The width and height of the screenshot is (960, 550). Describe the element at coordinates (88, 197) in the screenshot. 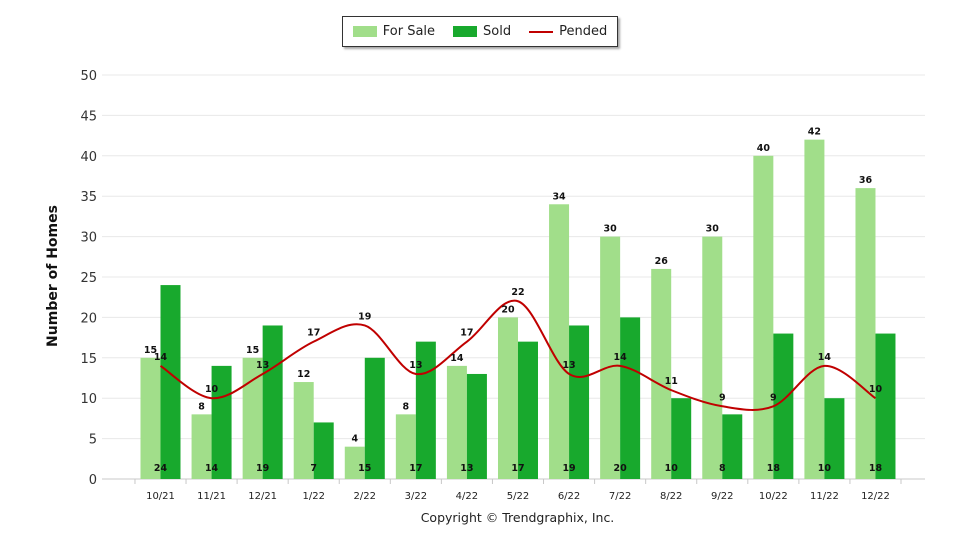

I see `y-tick-label: 35` at that location.